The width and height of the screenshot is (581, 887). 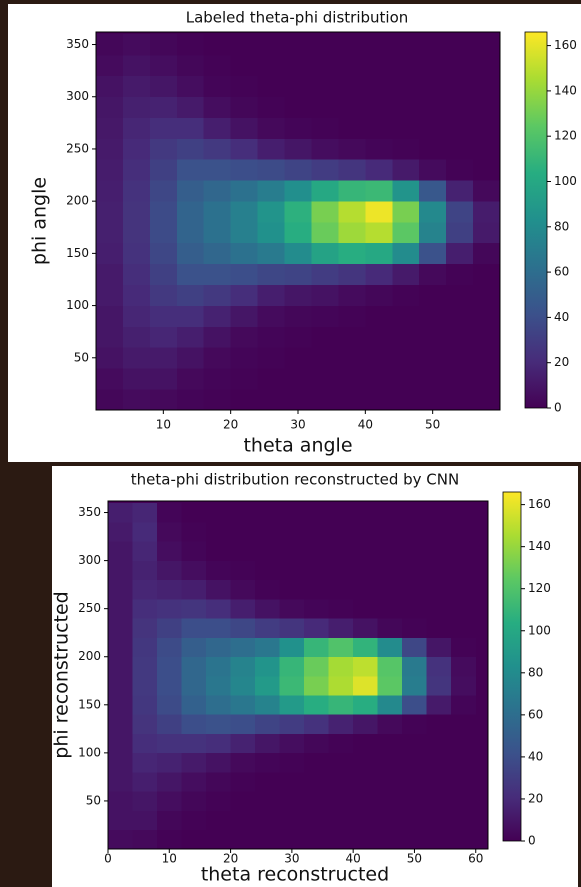 What do you see at coordinates (558, 408) in the screenshot?
I see `colorbar-tick-label: 0` at bounding box center [558, 408].